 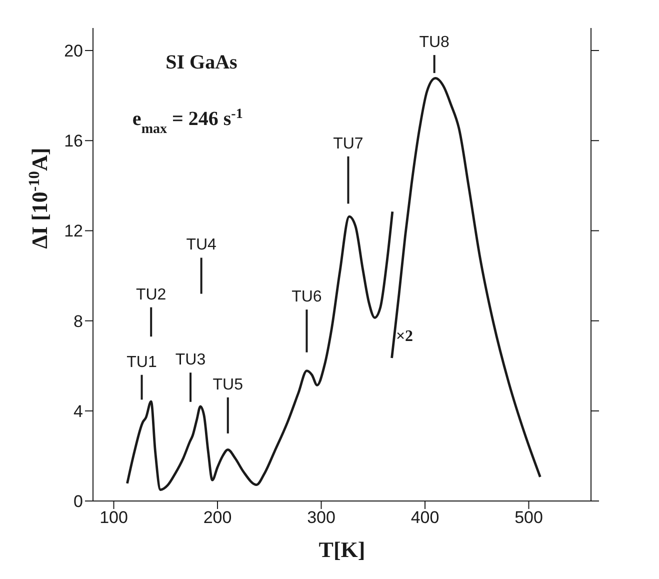 I want to click on annotation: TU3, so click(x=190, y=360).